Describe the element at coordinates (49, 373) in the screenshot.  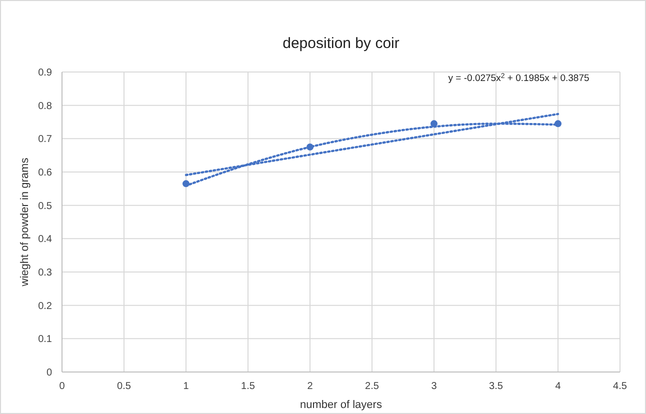
I see `y-tick-label: 0` at that location.